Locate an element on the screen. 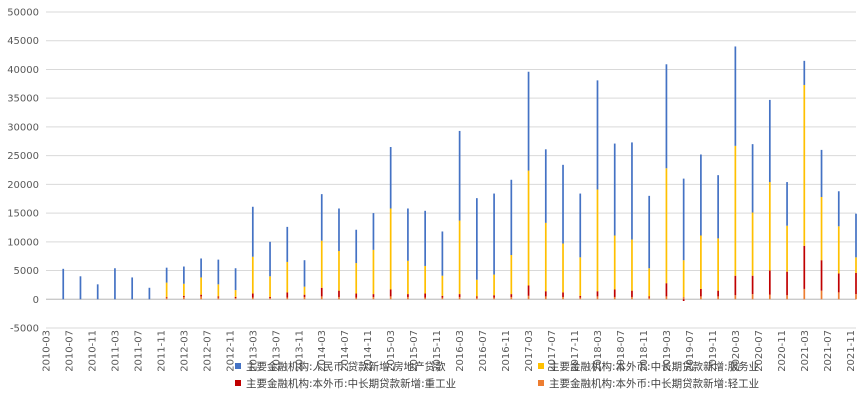  y-tick-label: 0 is located at coordinates (36, 300).